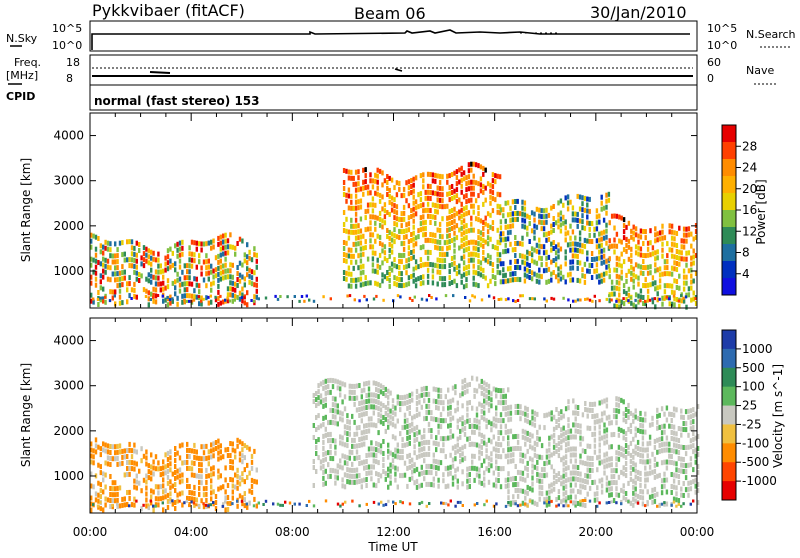  Describe the element at coordinates (392, 547) in the screenshot. I see `x-axis-label: Time UT` at that location.